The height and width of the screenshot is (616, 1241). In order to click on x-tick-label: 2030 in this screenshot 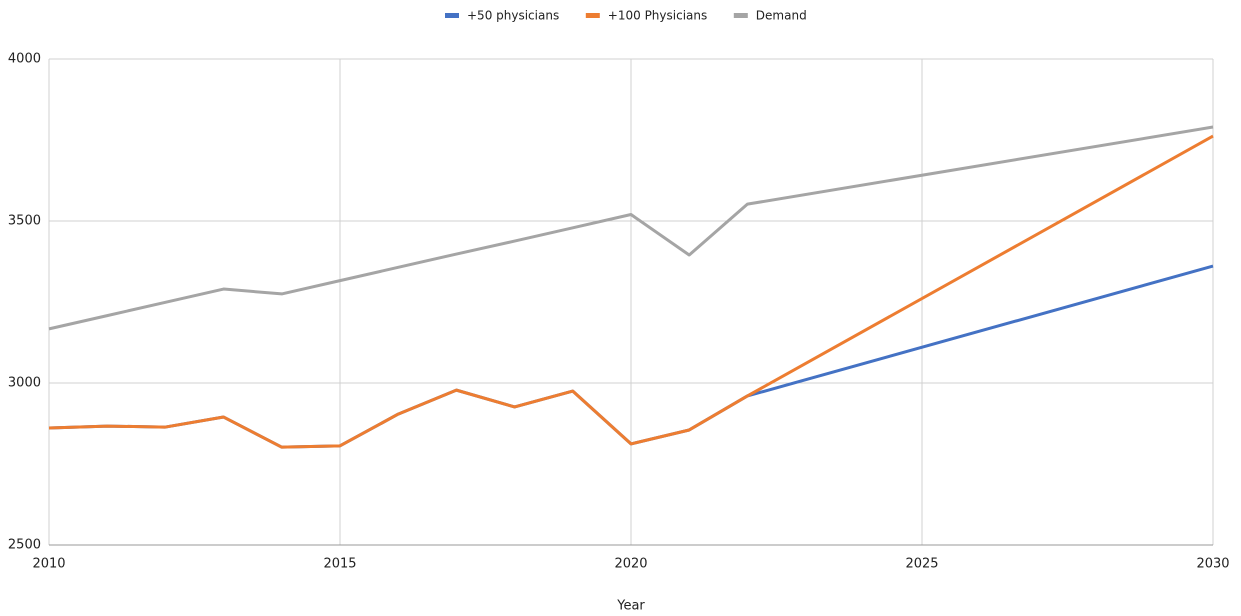, I will do `click(1212, 564)`.